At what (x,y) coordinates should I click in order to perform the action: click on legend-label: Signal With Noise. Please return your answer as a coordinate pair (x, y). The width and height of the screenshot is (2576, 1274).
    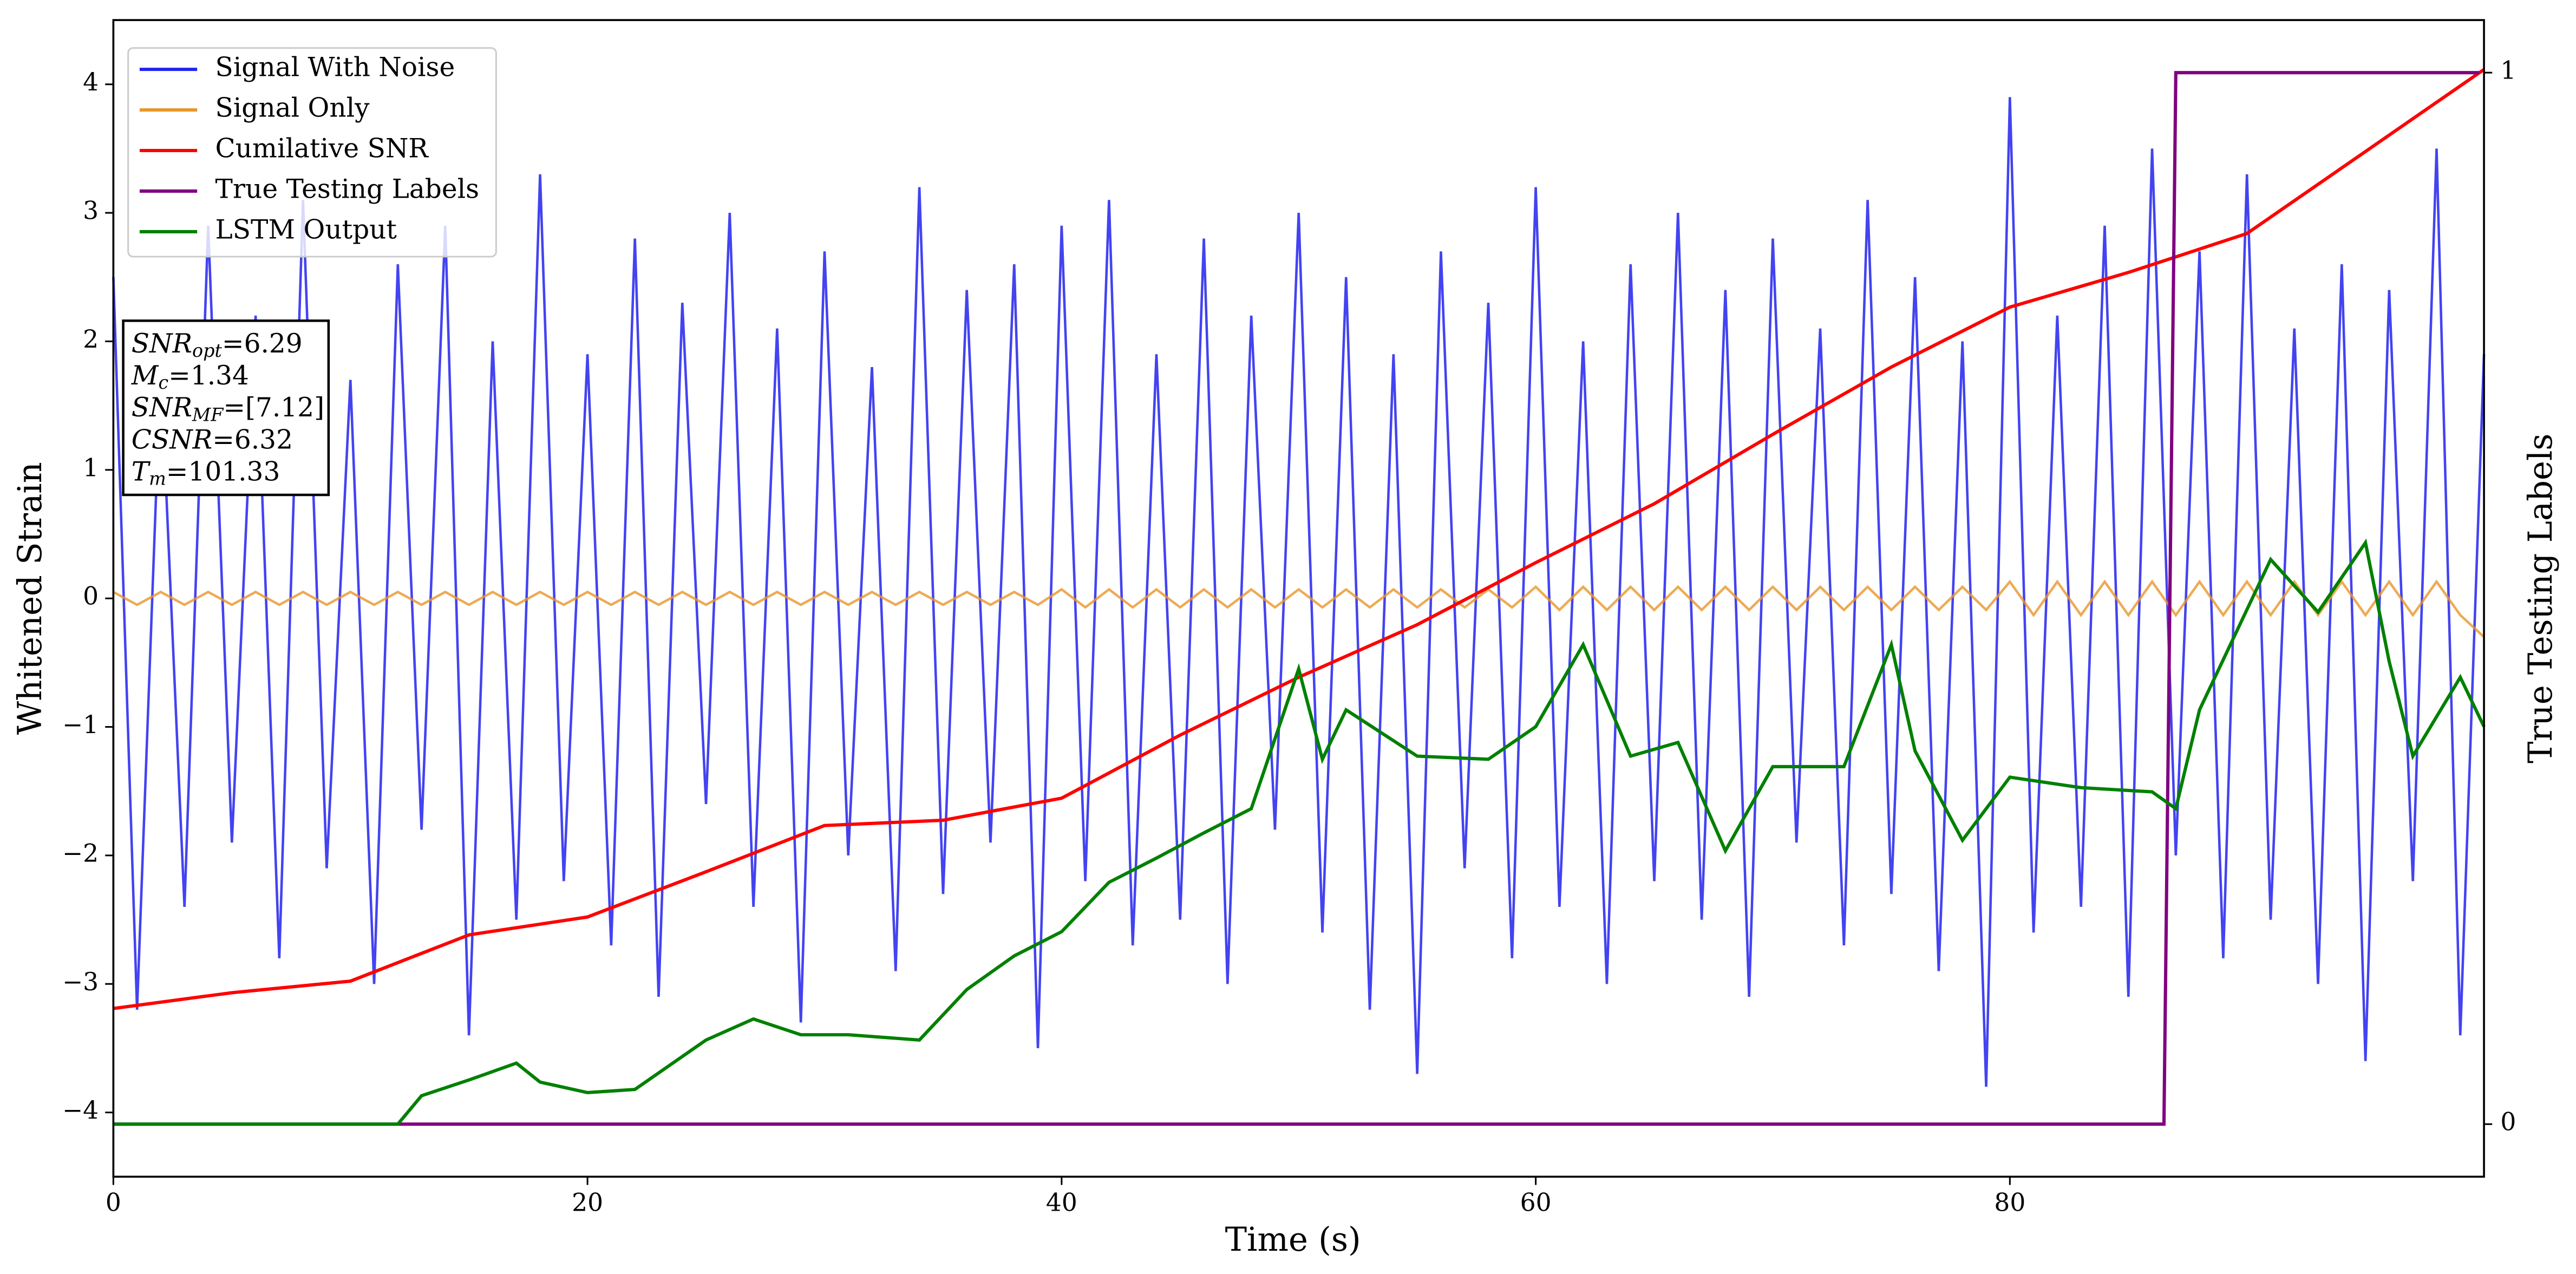
    Looking at the image, I should click on (335, 68).